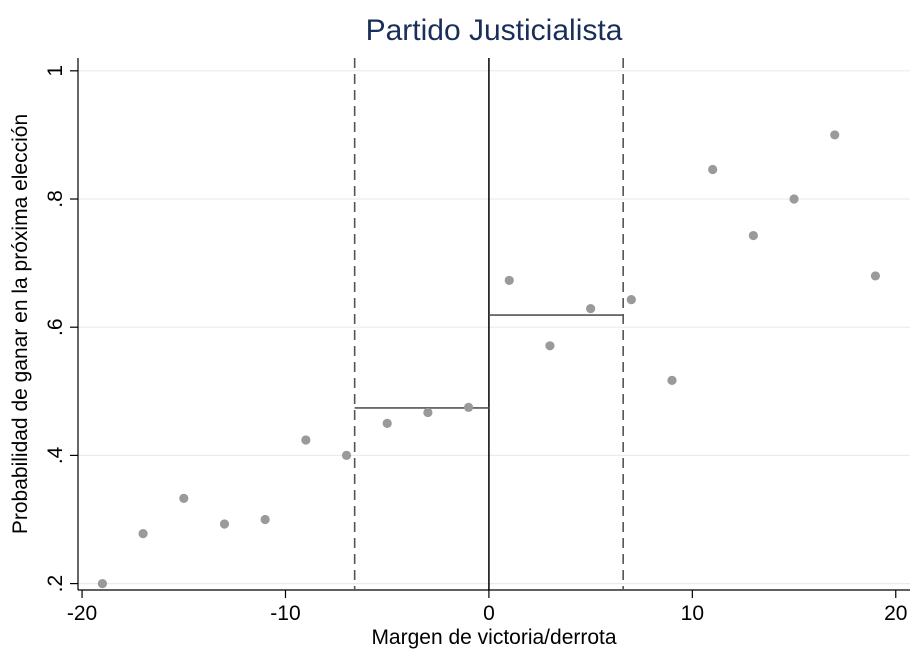 This screenshot has width=911, height=649. What do you see at coordinates (82, 613) in the screenshot?
I see `x-tick-label: -20` at bounding box center [82, 613].